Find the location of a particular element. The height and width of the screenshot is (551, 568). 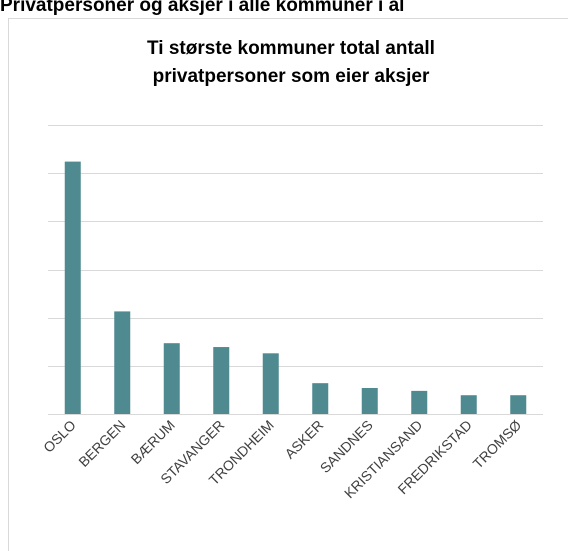

chart-title: Ti største kommuner total antall is located at coordinates (291, 48).